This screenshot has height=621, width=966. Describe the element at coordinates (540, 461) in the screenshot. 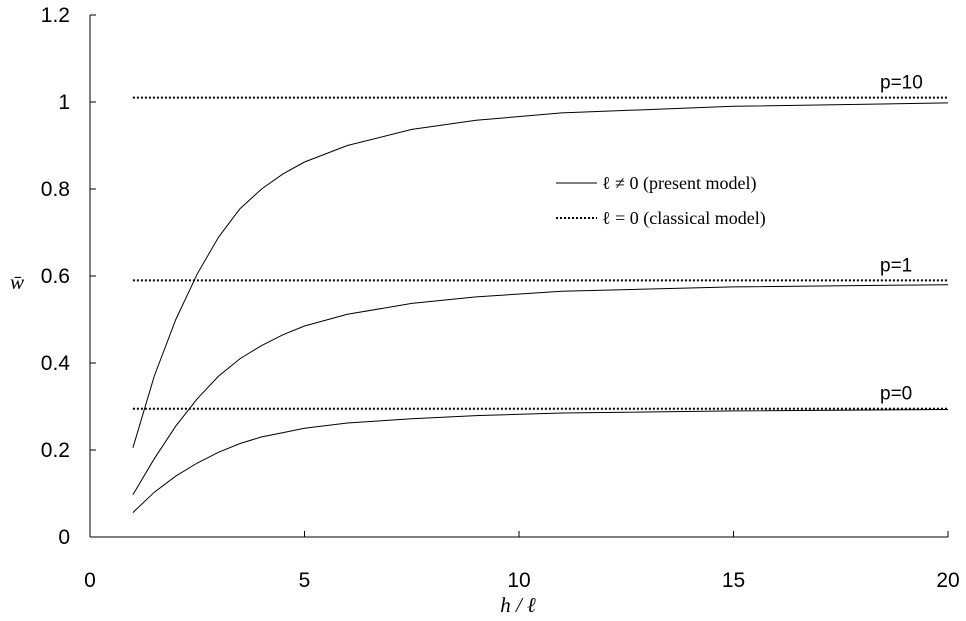

I see `series-p-0-solid-line` at that location.